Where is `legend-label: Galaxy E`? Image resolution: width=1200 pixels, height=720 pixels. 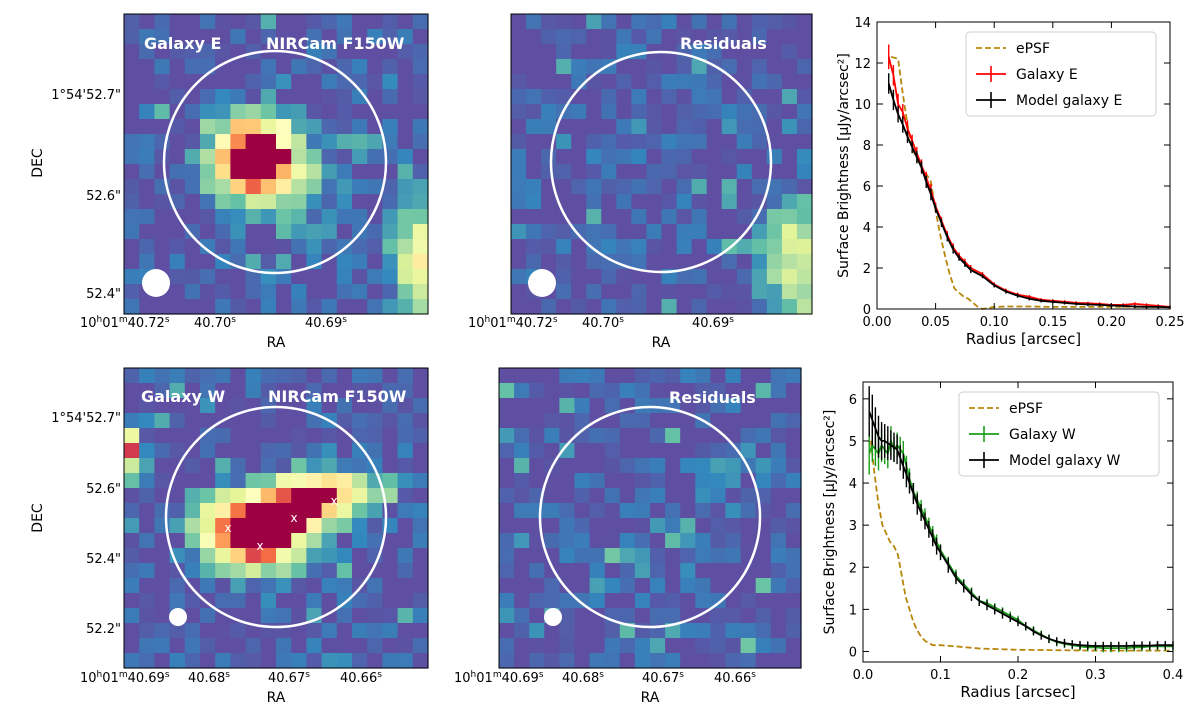
legend-label: Galaxy E is located at coordinates (1047, 75).